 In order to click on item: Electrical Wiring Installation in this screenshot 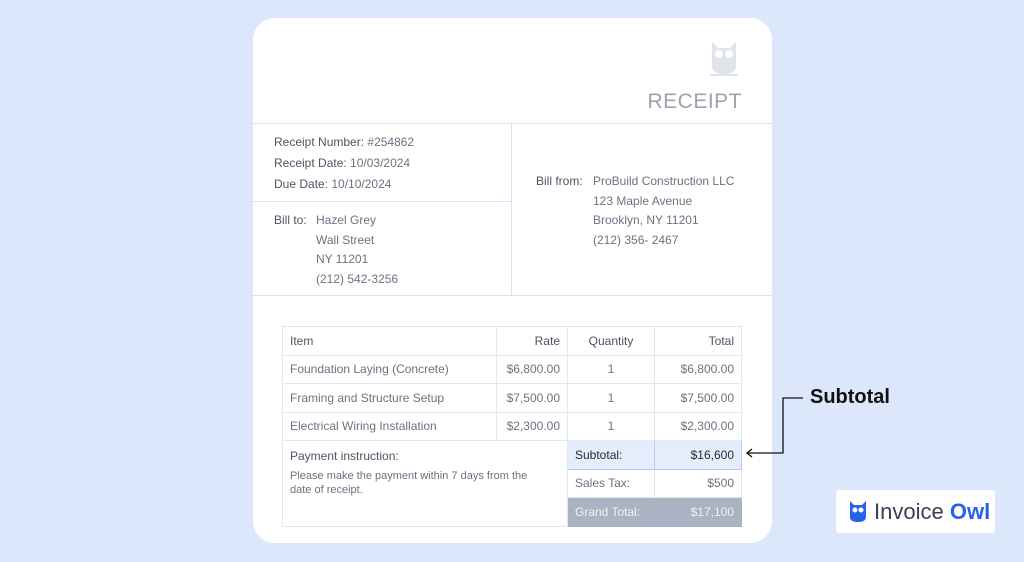, I will do `click(389, 426)`.